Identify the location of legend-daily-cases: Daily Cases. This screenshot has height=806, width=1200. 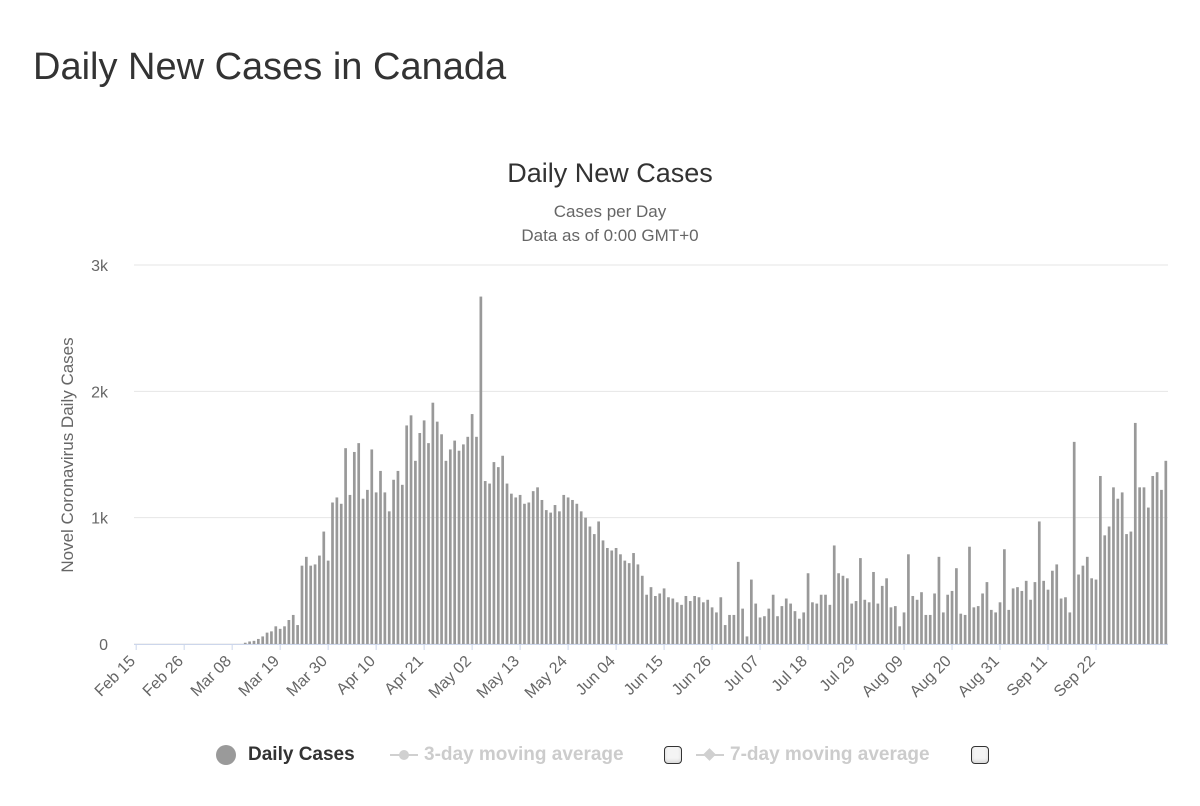
(285, 755).